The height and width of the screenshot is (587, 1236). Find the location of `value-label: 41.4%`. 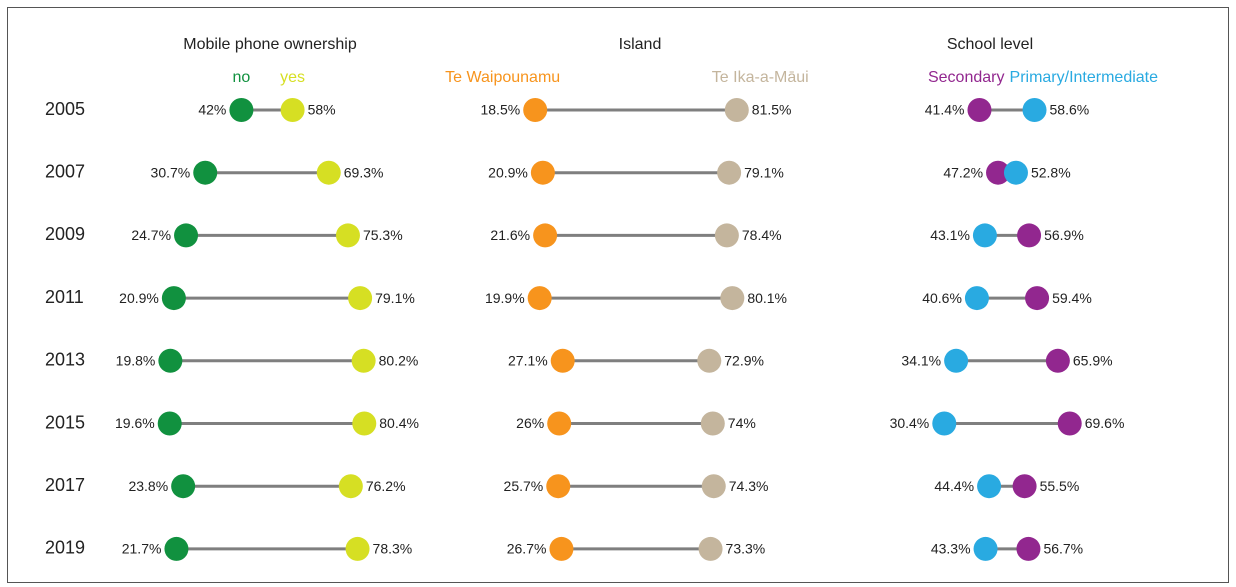

value-label: 41.4% is located at coordinates (945, 110).